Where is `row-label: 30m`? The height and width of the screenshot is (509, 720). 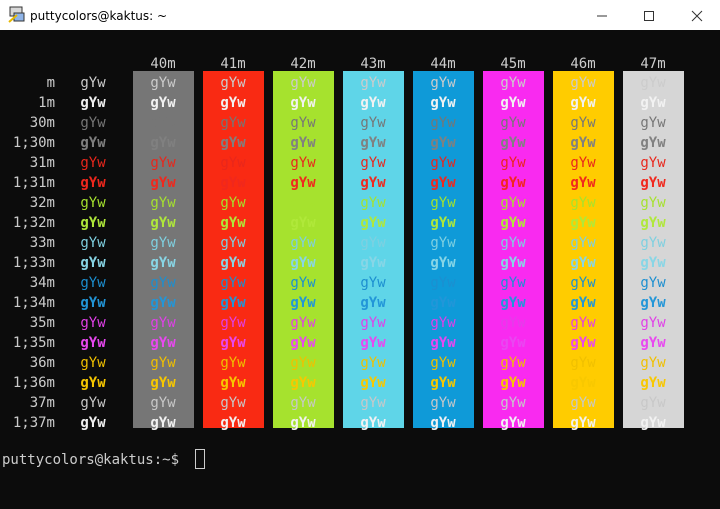 row-label: 30m is located at coordinates (42, 123).